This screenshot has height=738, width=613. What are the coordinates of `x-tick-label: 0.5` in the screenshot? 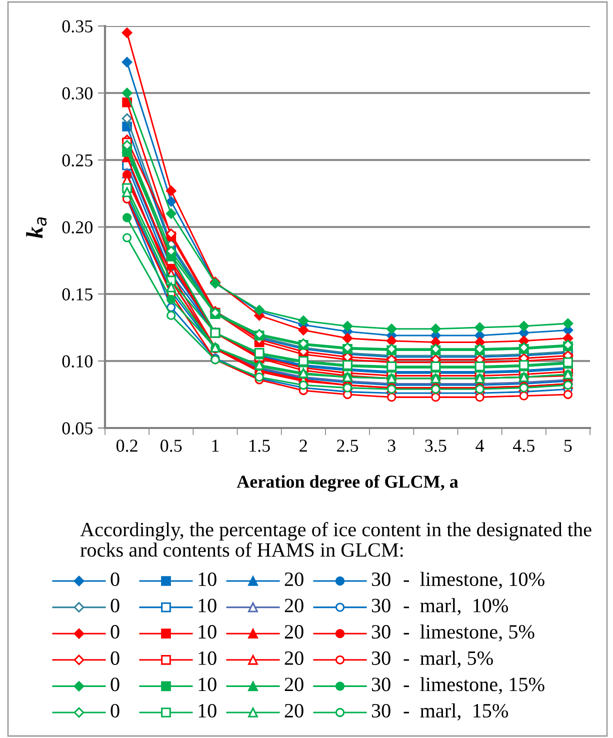 It's located at (171, 446).